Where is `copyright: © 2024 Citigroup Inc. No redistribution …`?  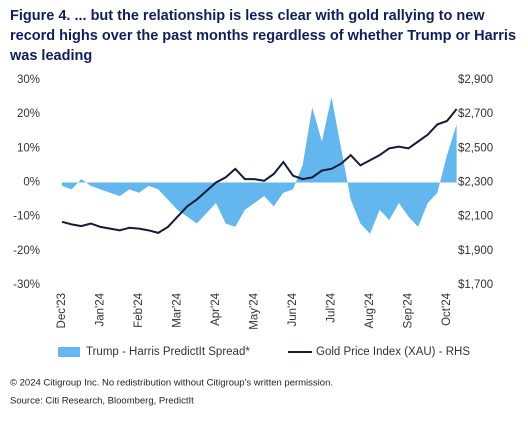 copyright: © 2024 Citigroup Inc. No redistribution … is located at coordinates (171, 383).